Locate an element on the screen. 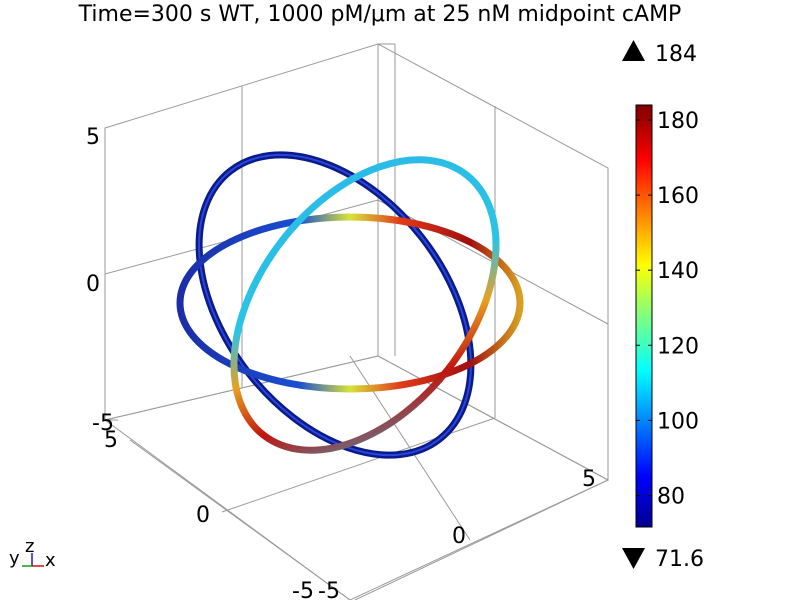 The height and width of the screenshot is (600, 800). z-tick-0: 0 is located at coordinates (93, 284).